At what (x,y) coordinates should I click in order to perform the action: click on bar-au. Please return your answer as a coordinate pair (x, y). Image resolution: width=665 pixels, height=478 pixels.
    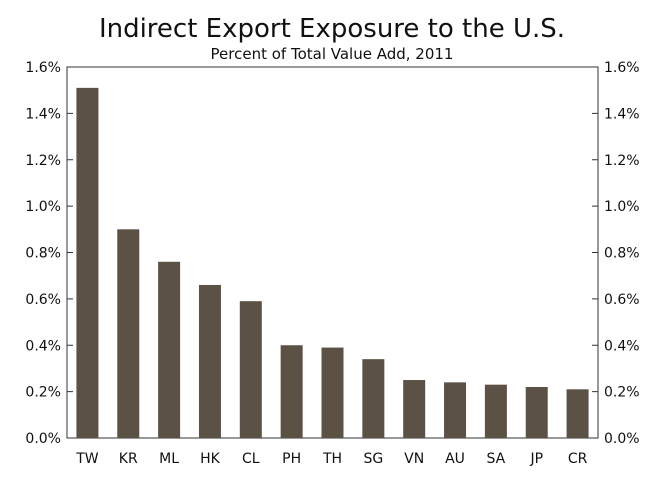
    Looking at the image, I should click on (455, 410).